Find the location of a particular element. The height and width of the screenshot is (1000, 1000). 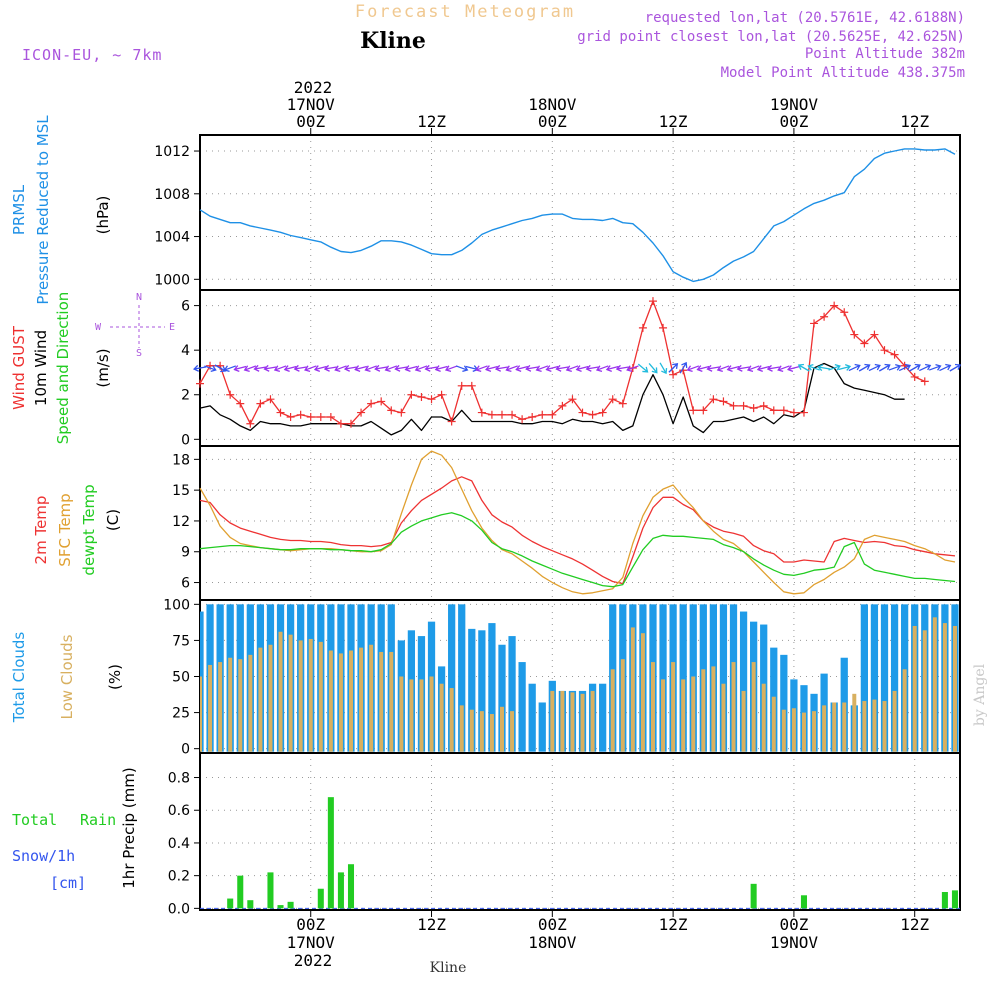

panel-1: 1000 1004 1008 1012 is located at coordinates (557, 212).